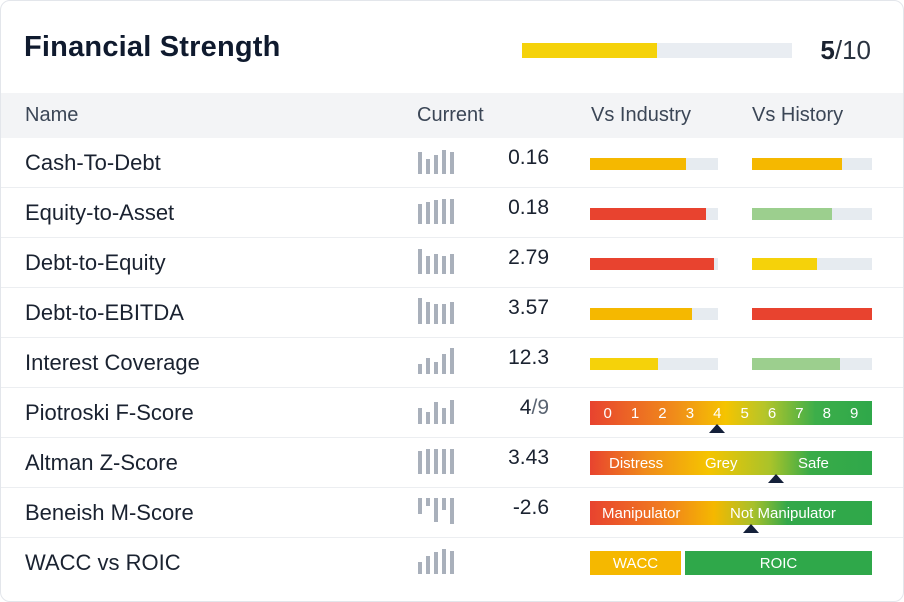 Image resolution: width=904 pixels, height=602 pixels. I want to click on row-name: Equity-to-Asset, so click(100, 212).